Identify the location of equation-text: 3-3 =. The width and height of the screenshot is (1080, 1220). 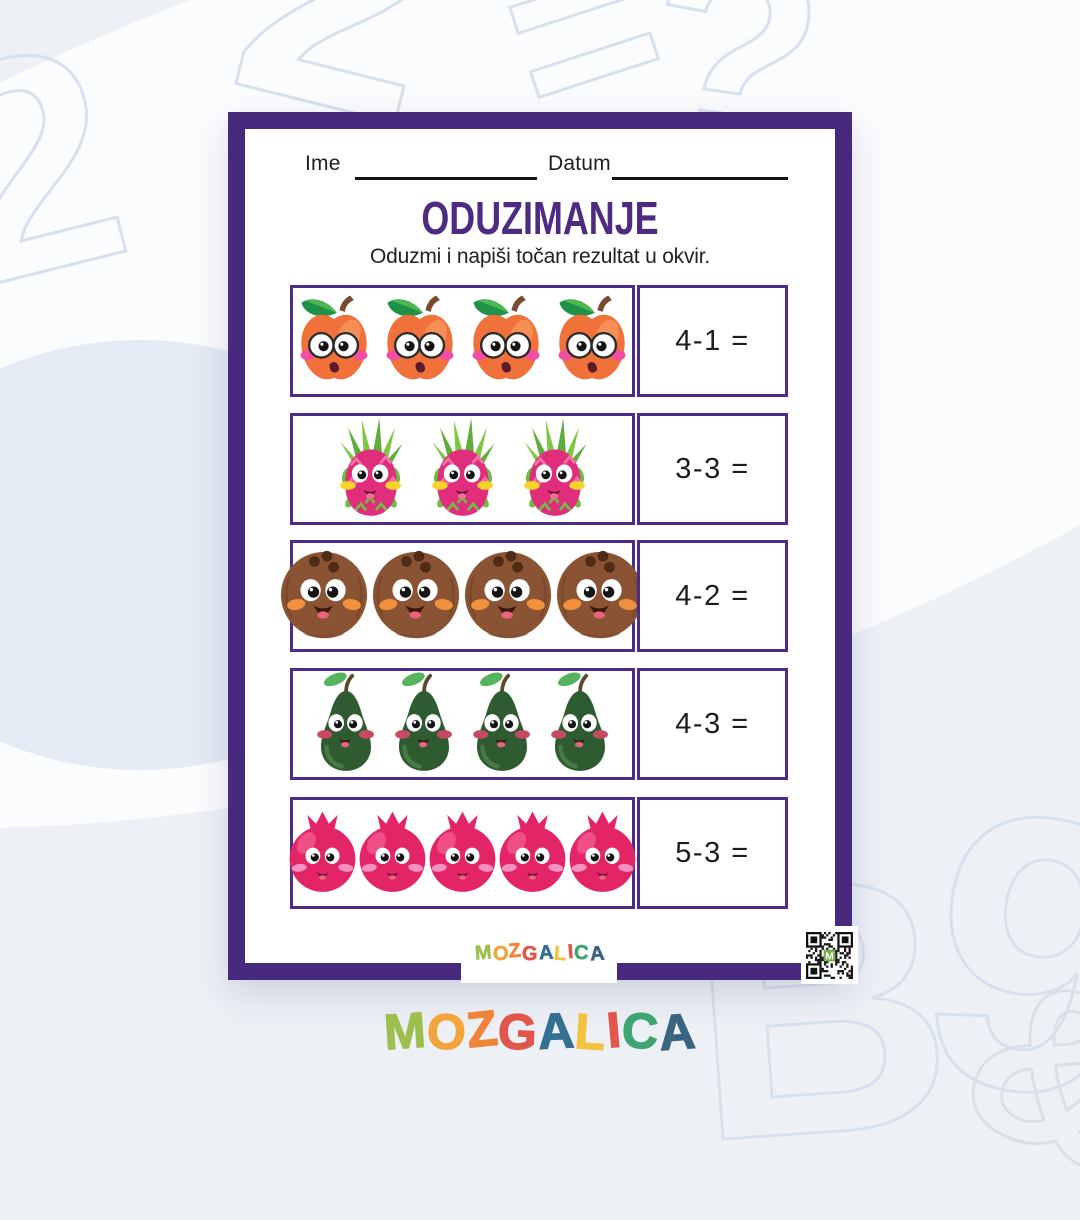
(712, 468).